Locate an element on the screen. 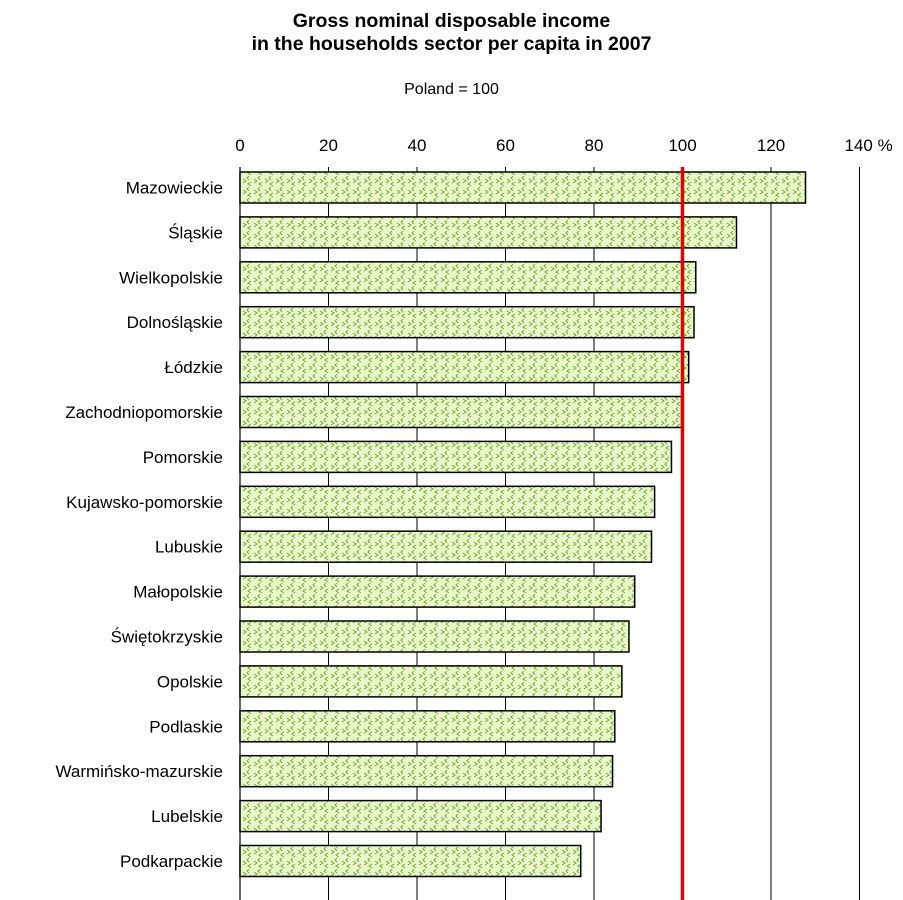 The image size is (903, 900). bar-dolnośląskie is located at coordinates (467, 322).